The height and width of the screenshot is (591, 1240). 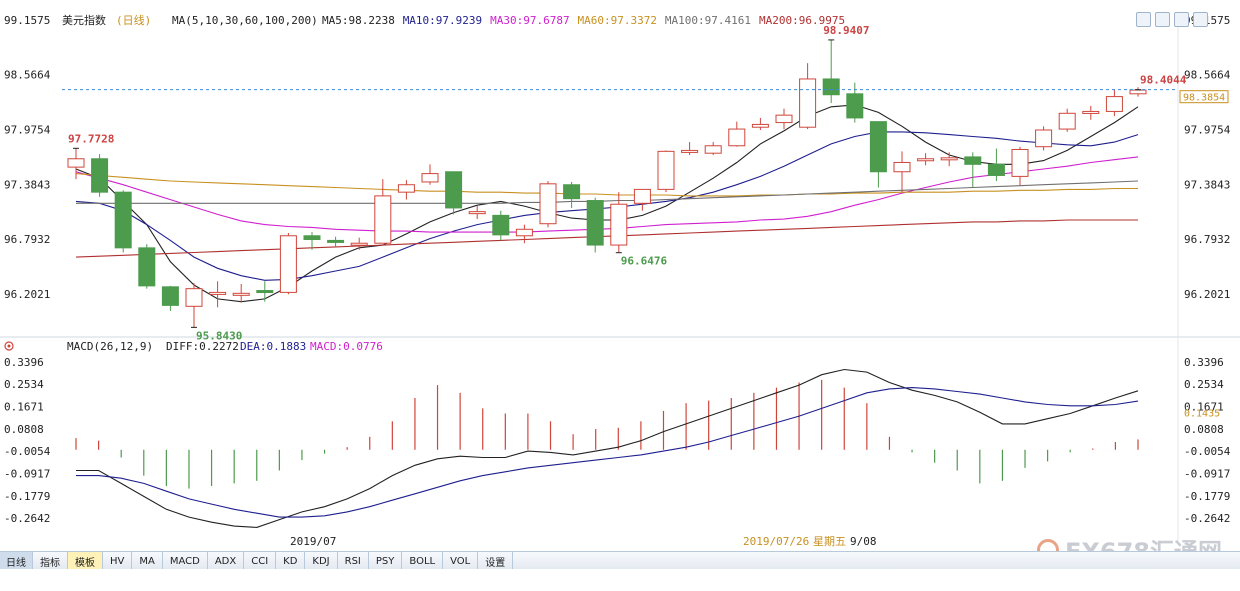 What do you see at coordinates (24, 384) in the screenshot?
I see `macd-y-tick-label: 0.2534` at bounding box center [24, 384].